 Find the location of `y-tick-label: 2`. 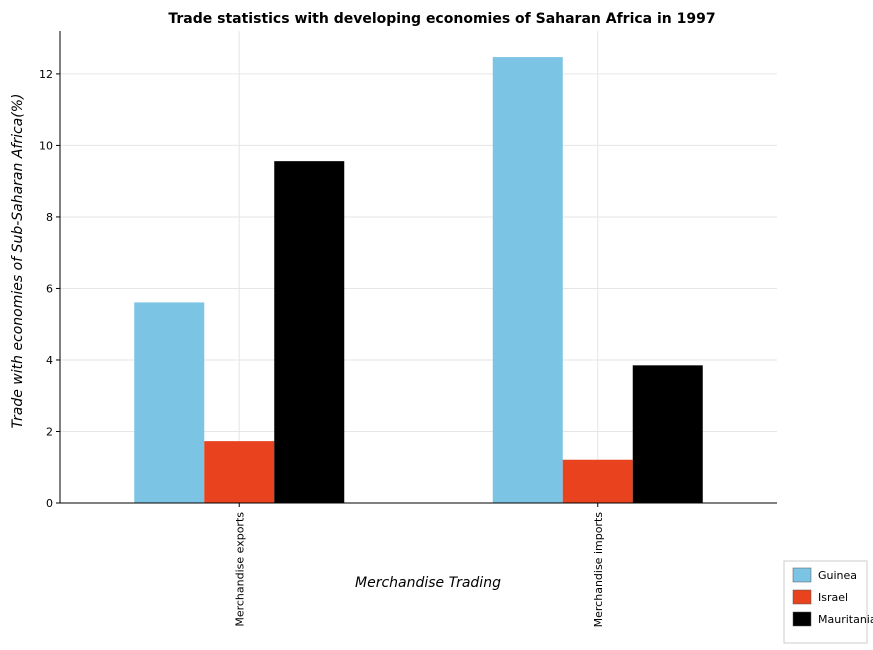

y-tick-label: 2 is located at coordinates (49, 431).